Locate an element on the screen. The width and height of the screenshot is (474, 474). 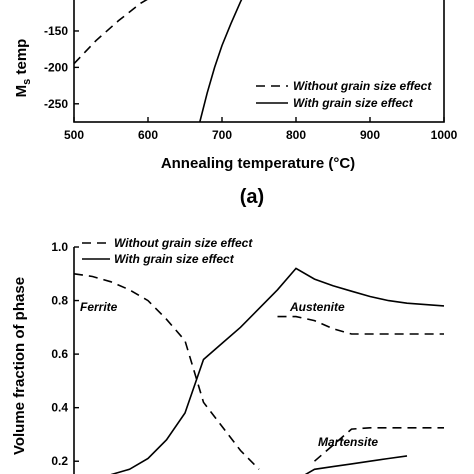
panel-b-y-tick-label: 0.2 is located at coordinates (59, 461).